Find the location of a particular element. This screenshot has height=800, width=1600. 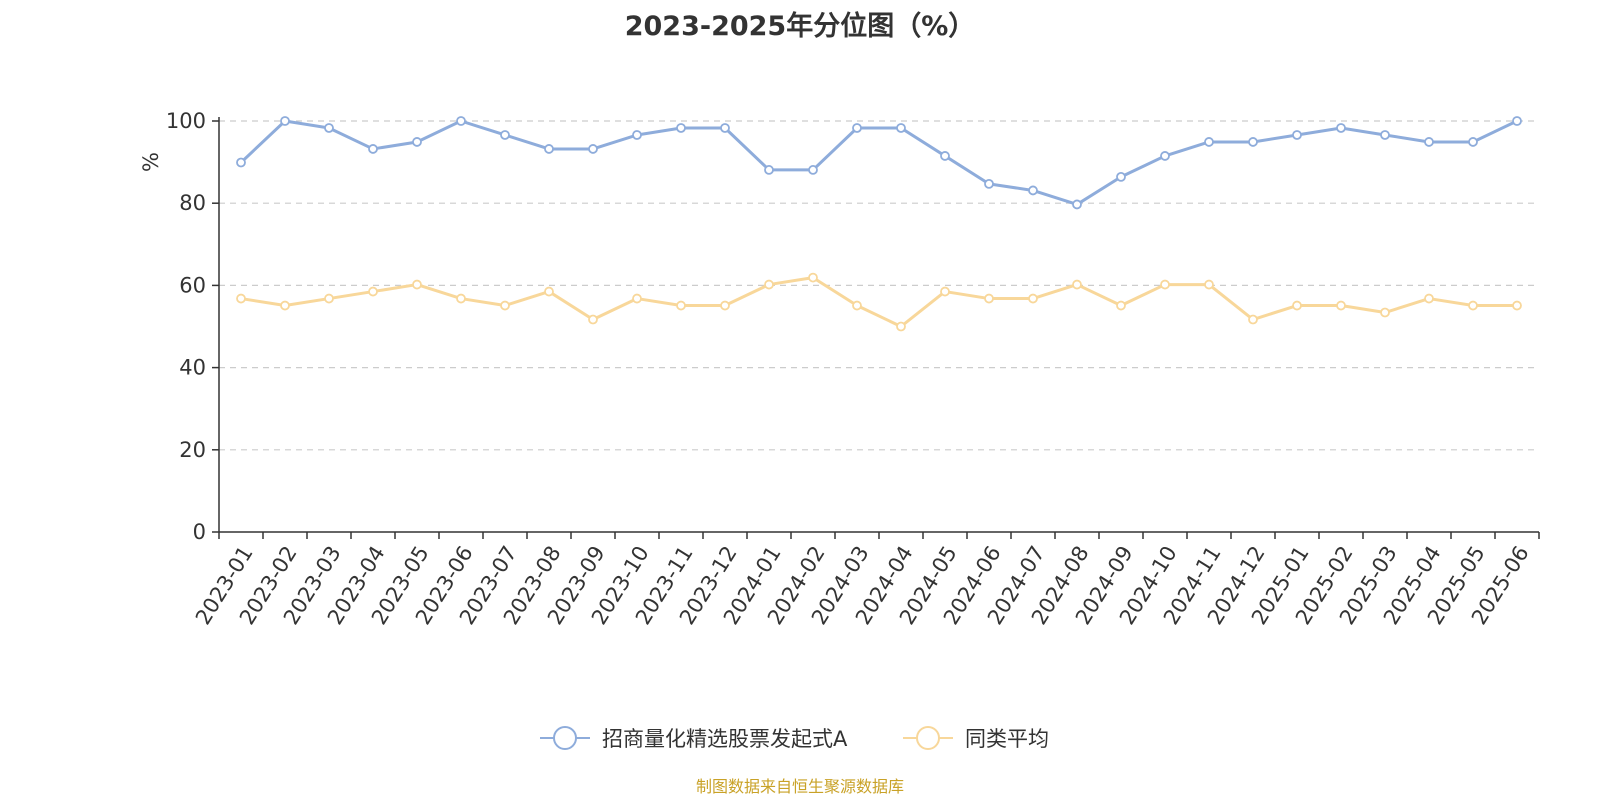

y-tick-label: 60 is located at coordinates (192, 285).